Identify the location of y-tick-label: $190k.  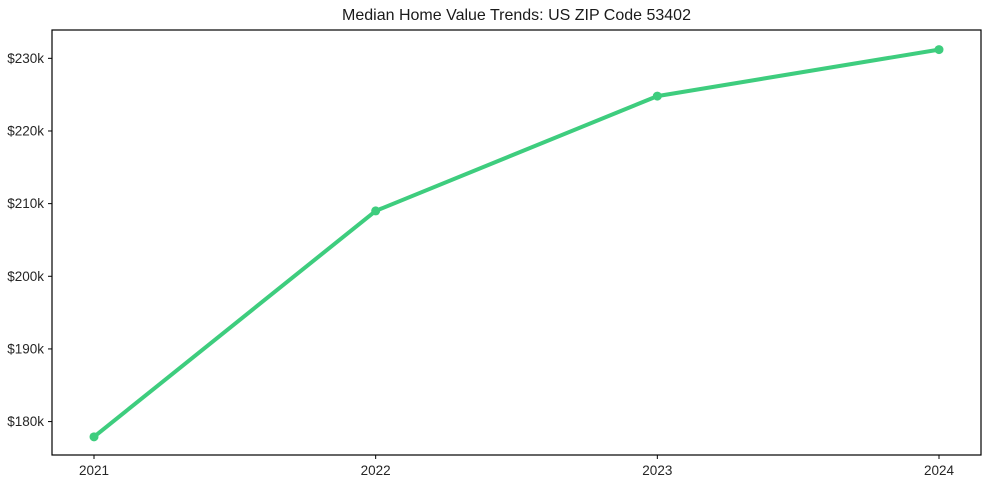
(25, 348).